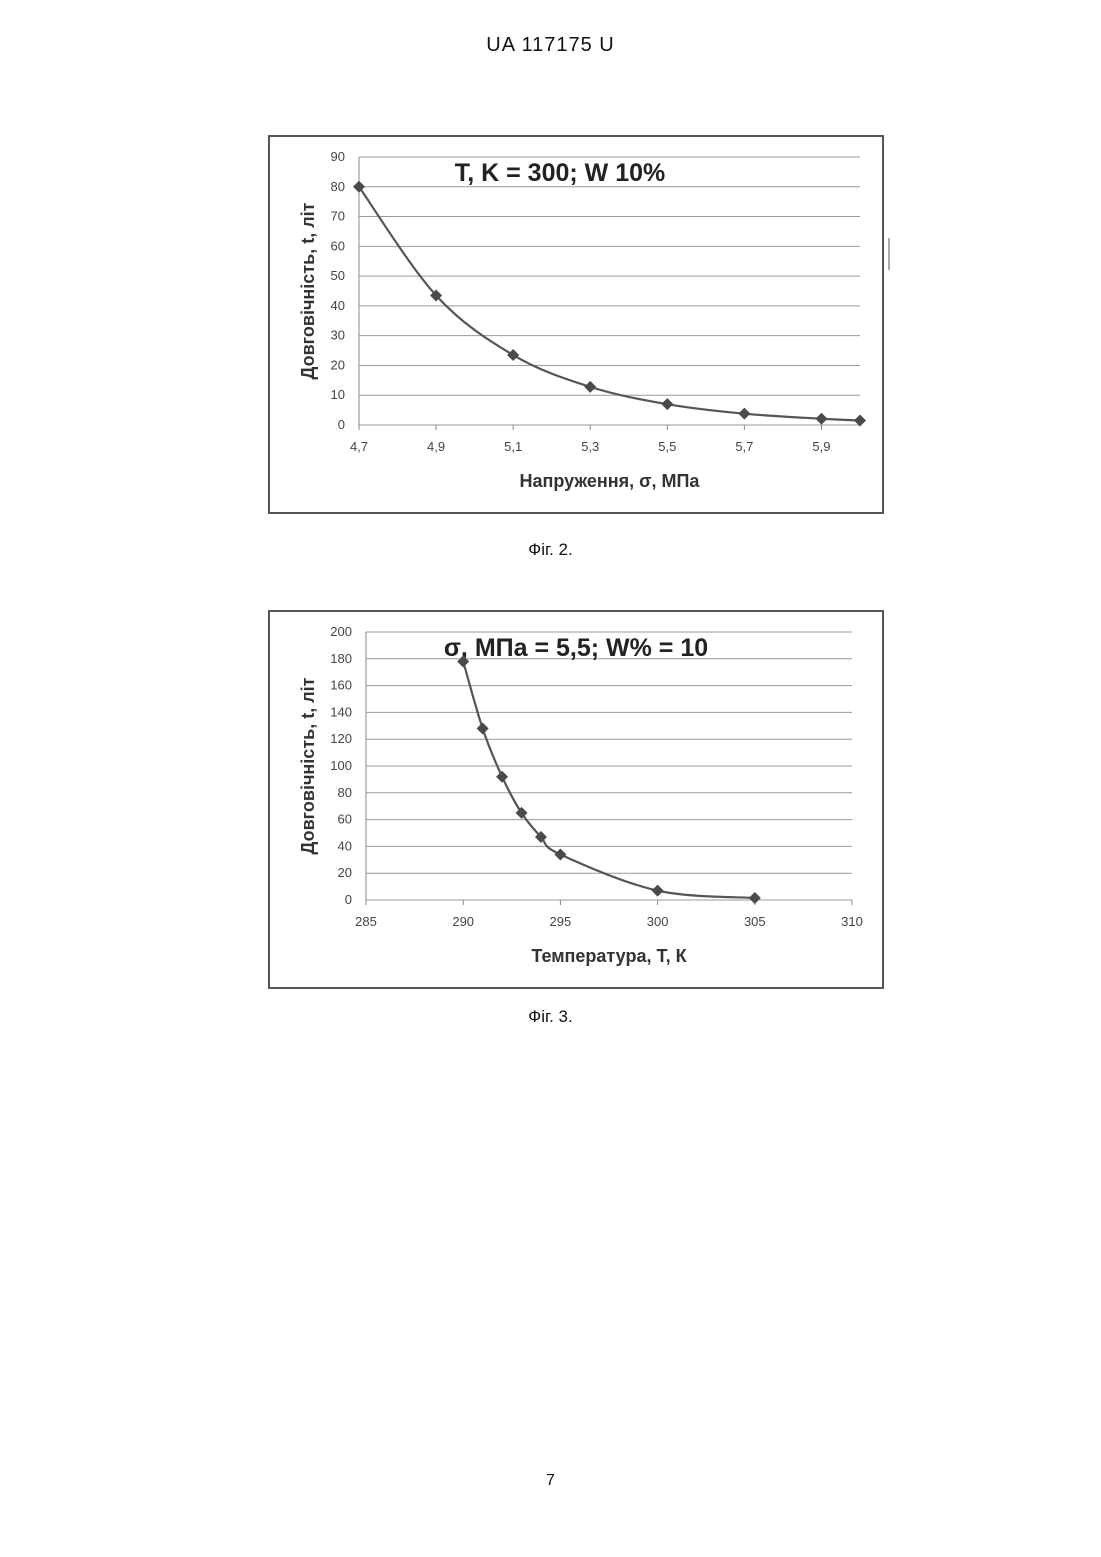  Describe the element at coordinates (338, 216) in the screenshot. I see `y-tick-label: 70` at that location.